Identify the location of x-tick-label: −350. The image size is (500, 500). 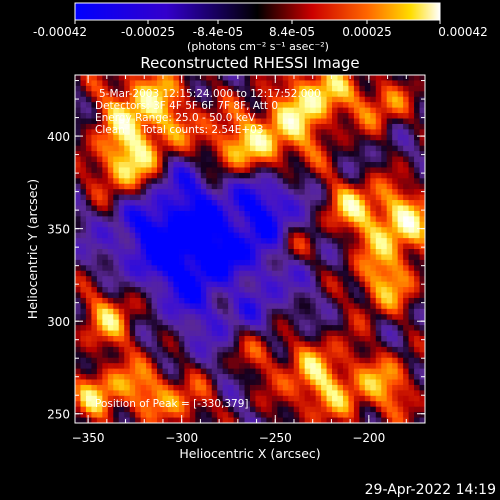
(88, 438).